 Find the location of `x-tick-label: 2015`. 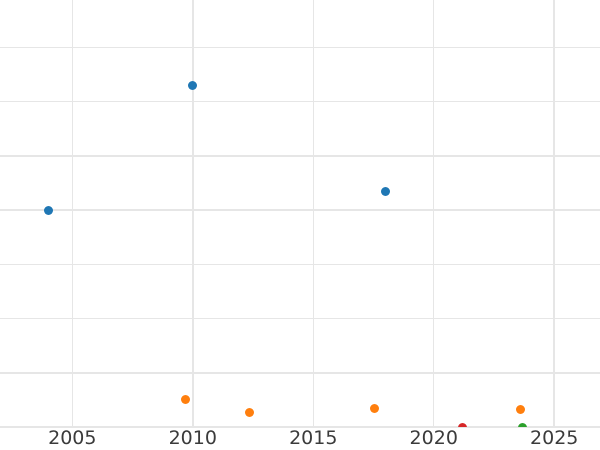

x-tick-label: 2015 is located at coordinates (313, 438).